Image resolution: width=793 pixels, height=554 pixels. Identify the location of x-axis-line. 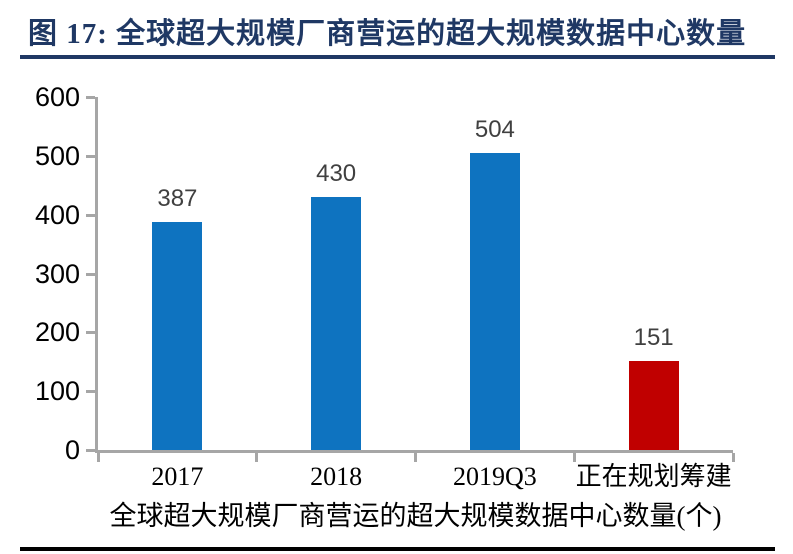
(414, 451).